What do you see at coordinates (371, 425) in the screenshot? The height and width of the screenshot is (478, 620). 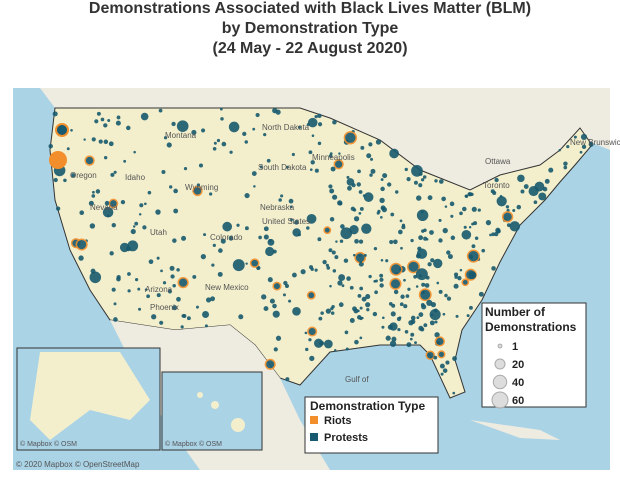 I see `type-legend` at bounding box center [371, 425].